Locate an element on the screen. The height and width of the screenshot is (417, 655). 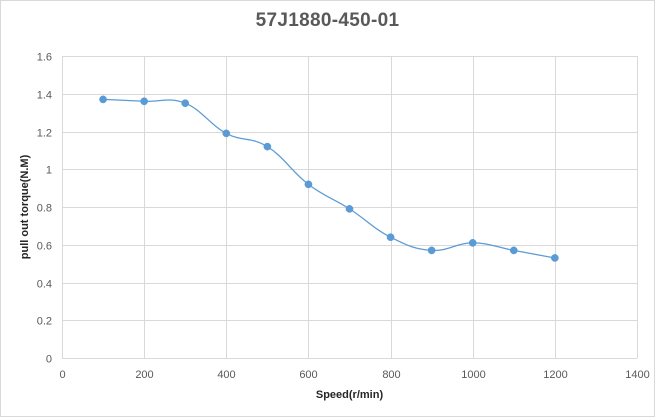
y-tick-label: 0 is located at coordinates (49, 360).